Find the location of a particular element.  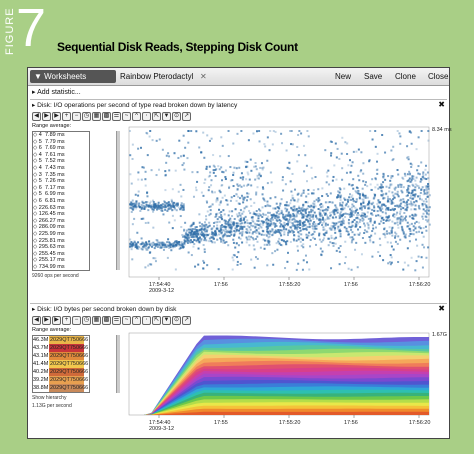

legend-item: ◇ 73 4.99 ms is located at coordinates (61, 267).